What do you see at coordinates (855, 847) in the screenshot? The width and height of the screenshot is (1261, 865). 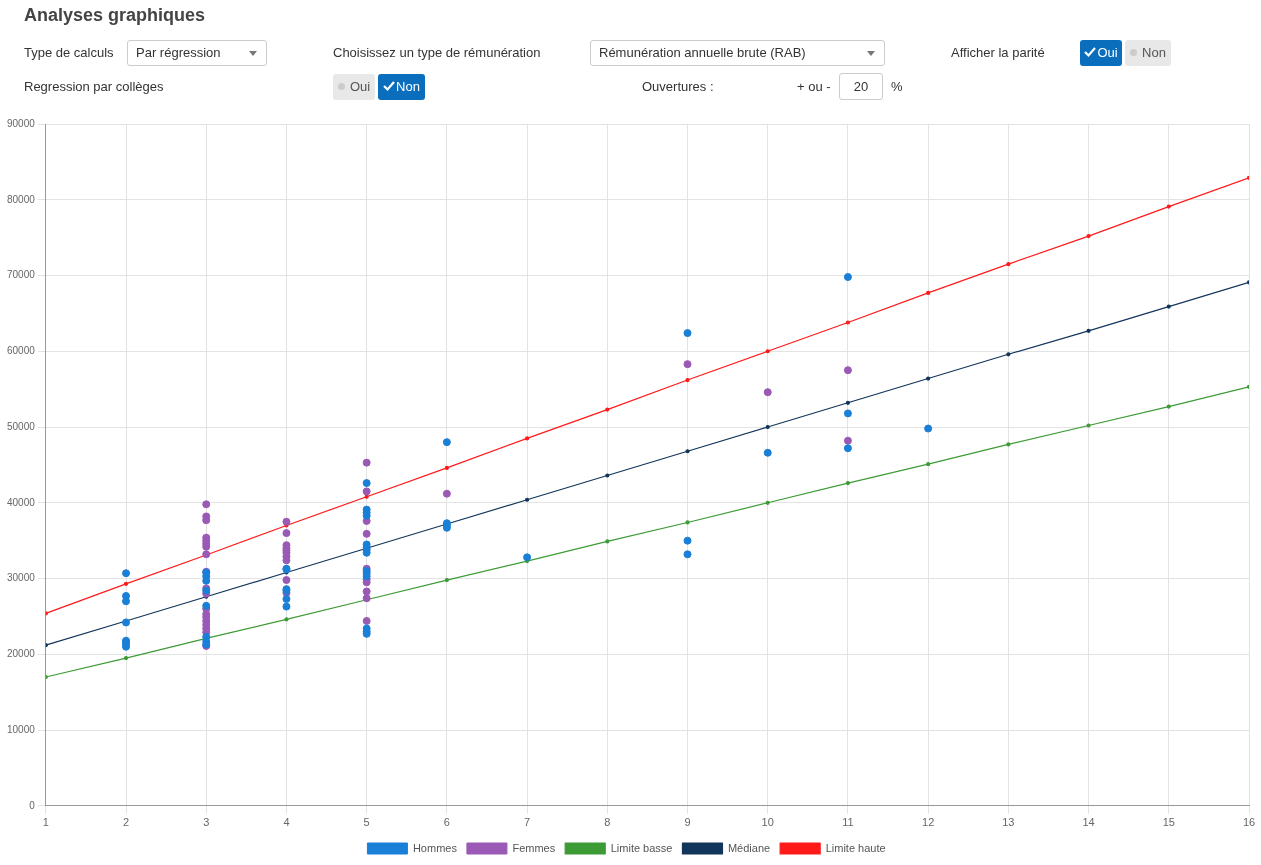 I see `legend-label: Limite haute` at bounding box center [855, 847].